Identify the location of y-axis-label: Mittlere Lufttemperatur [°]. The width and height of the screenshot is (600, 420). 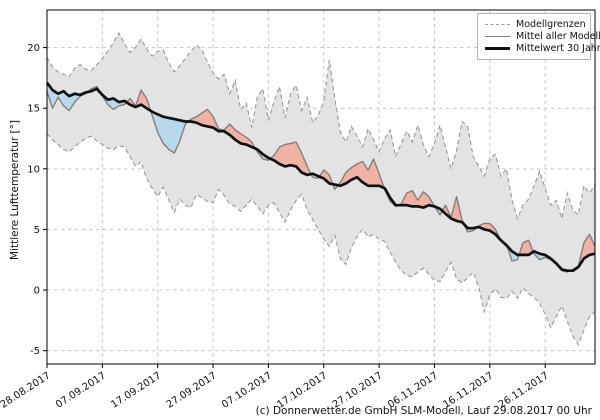
(15, 190).